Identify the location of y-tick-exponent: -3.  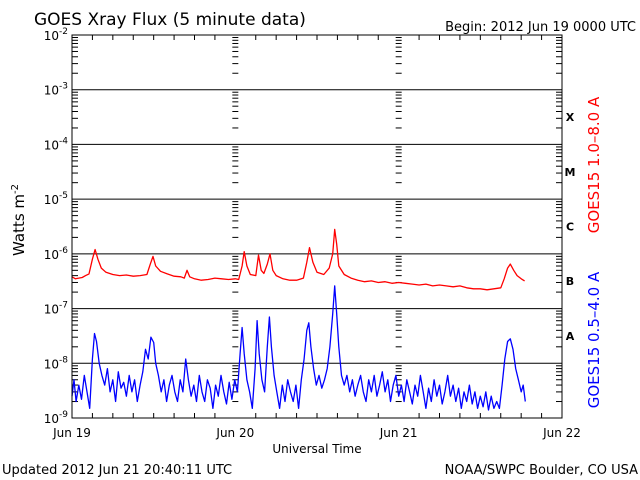
(63, 87).